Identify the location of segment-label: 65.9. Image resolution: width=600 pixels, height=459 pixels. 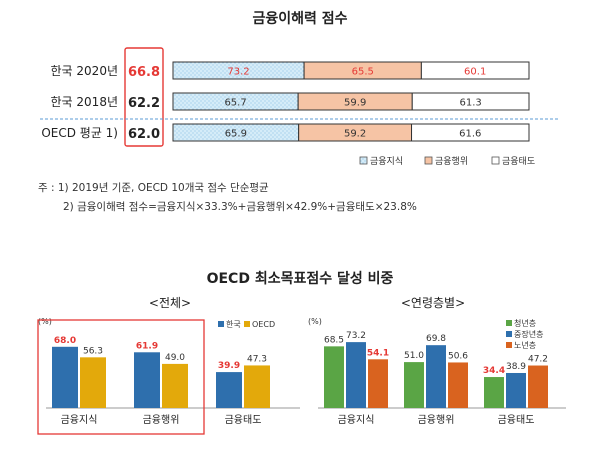
(236, 134).